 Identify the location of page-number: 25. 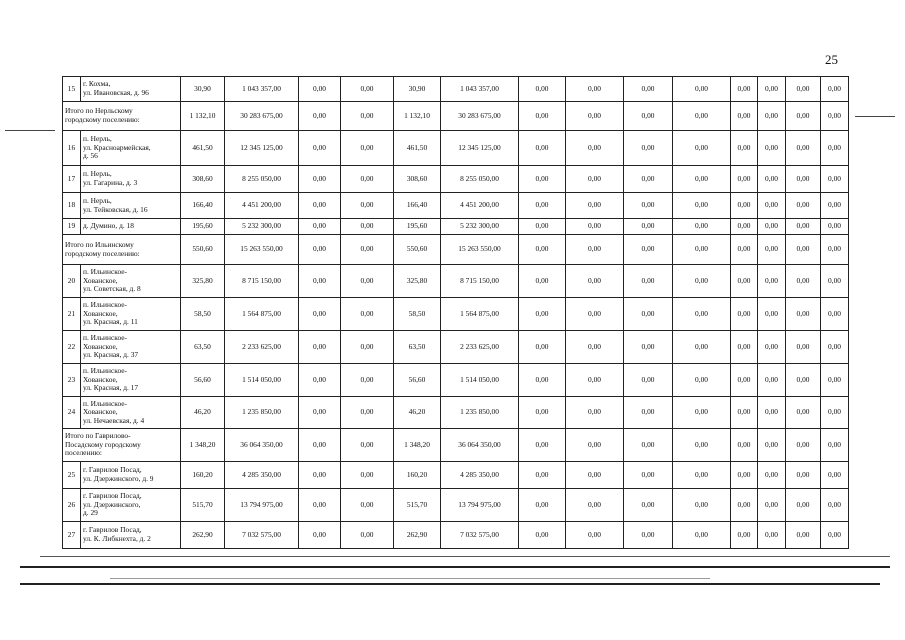
(831, 59).